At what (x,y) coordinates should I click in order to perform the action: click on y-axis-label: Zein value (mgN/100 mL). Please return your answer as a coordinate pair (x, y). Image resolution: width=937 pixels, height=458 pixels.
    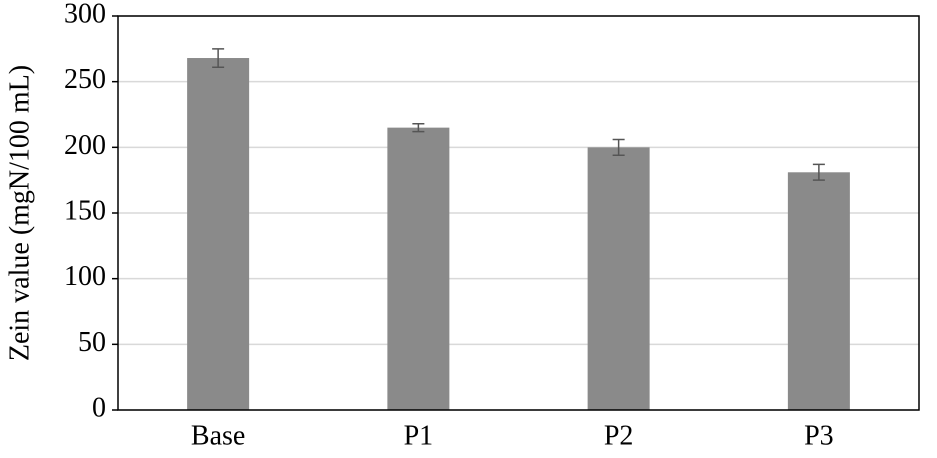
    Looking at the image, I should click on (19, 213).